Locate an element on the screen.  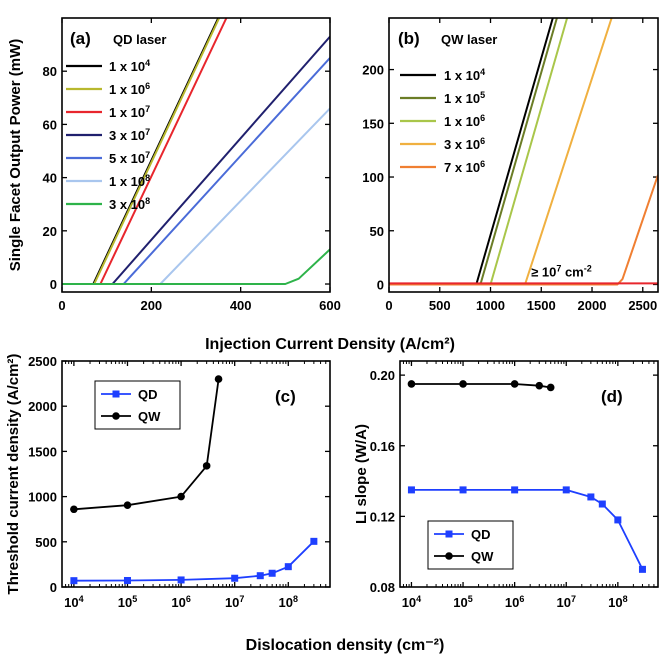
x-tick-label: 600 is located at coordinates (330, 305).